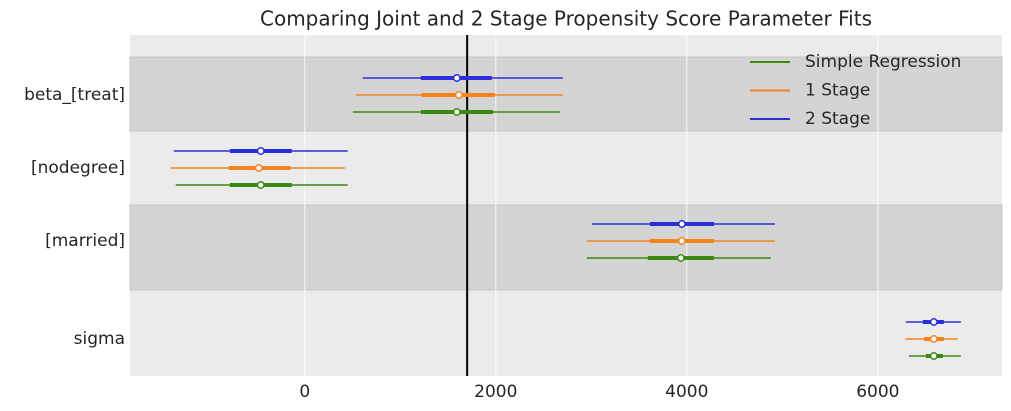 The height and width of the screenshot is (411, 1011). I want to click on legend-label: 1 Stage, so click(837, 91).